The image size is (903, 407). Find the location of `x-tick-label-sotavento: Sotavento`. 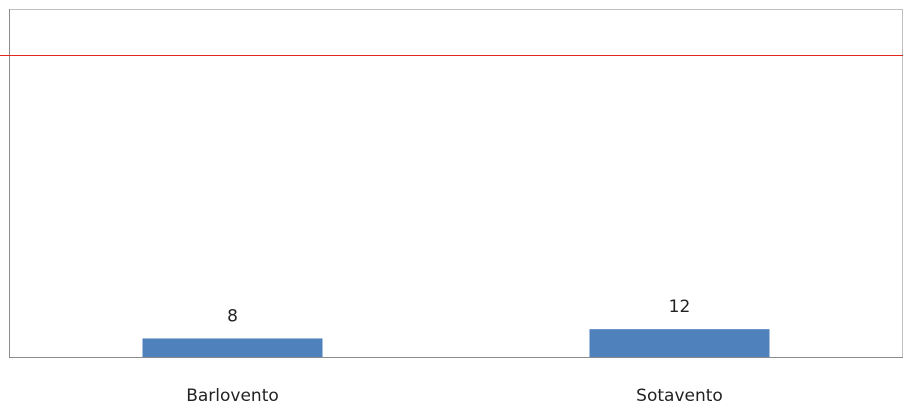

x-tick-label-sotavento: Sotavento is located at coordinates (679, 396).